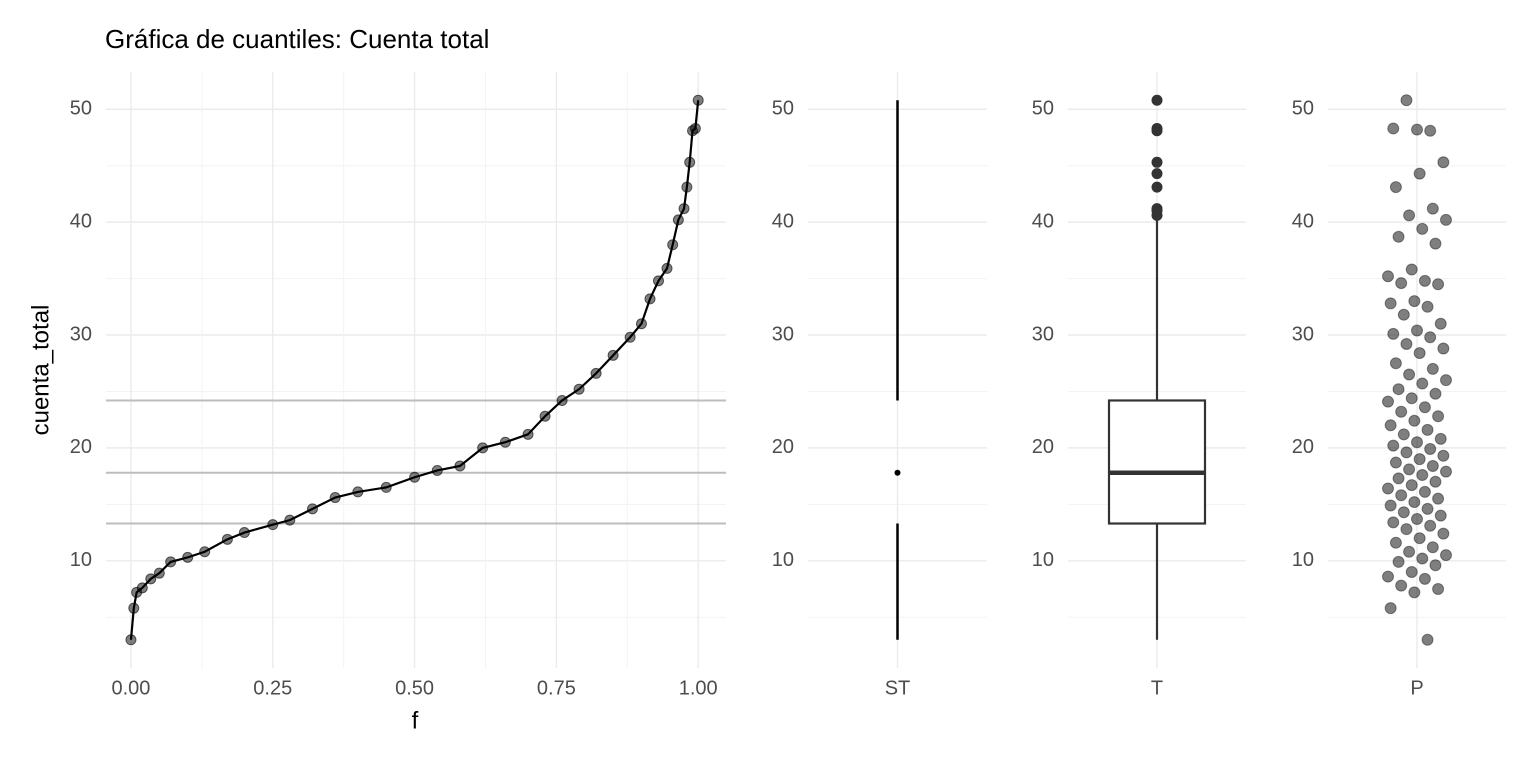 This screenshot has height=768, width=1536. Describe the element at coordinates (698, 688) in the screenshot. I see `x-tick-label: 1.00` at that location.